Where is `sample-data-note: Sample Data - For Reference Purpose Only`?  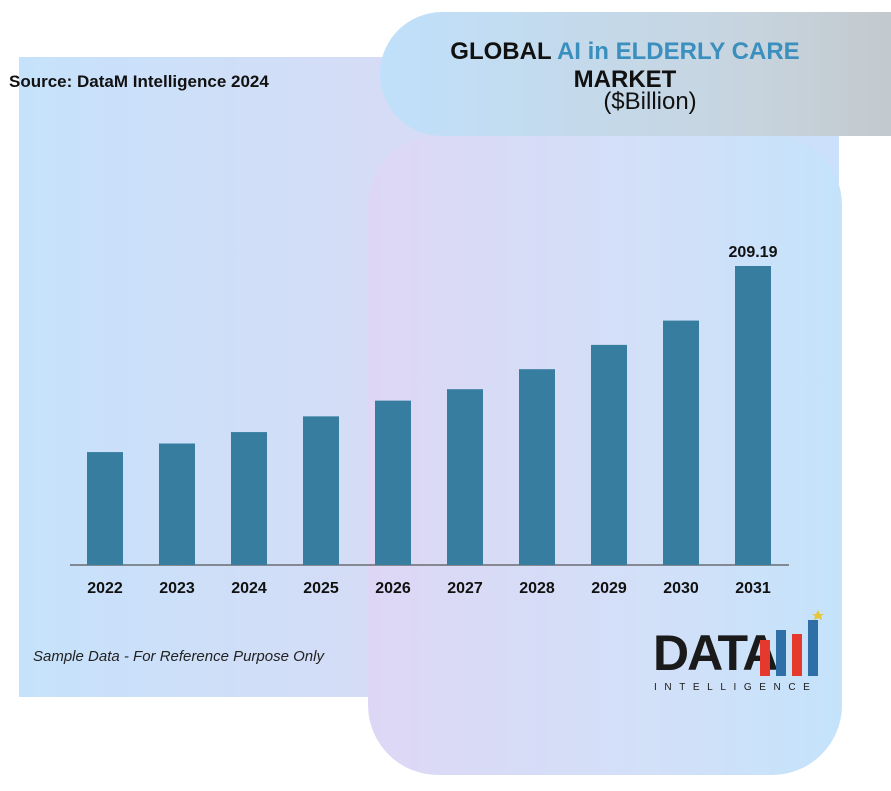 sample-data-note: Sample Data - For Reference Purpose Only is located at coordinates (178, 656).